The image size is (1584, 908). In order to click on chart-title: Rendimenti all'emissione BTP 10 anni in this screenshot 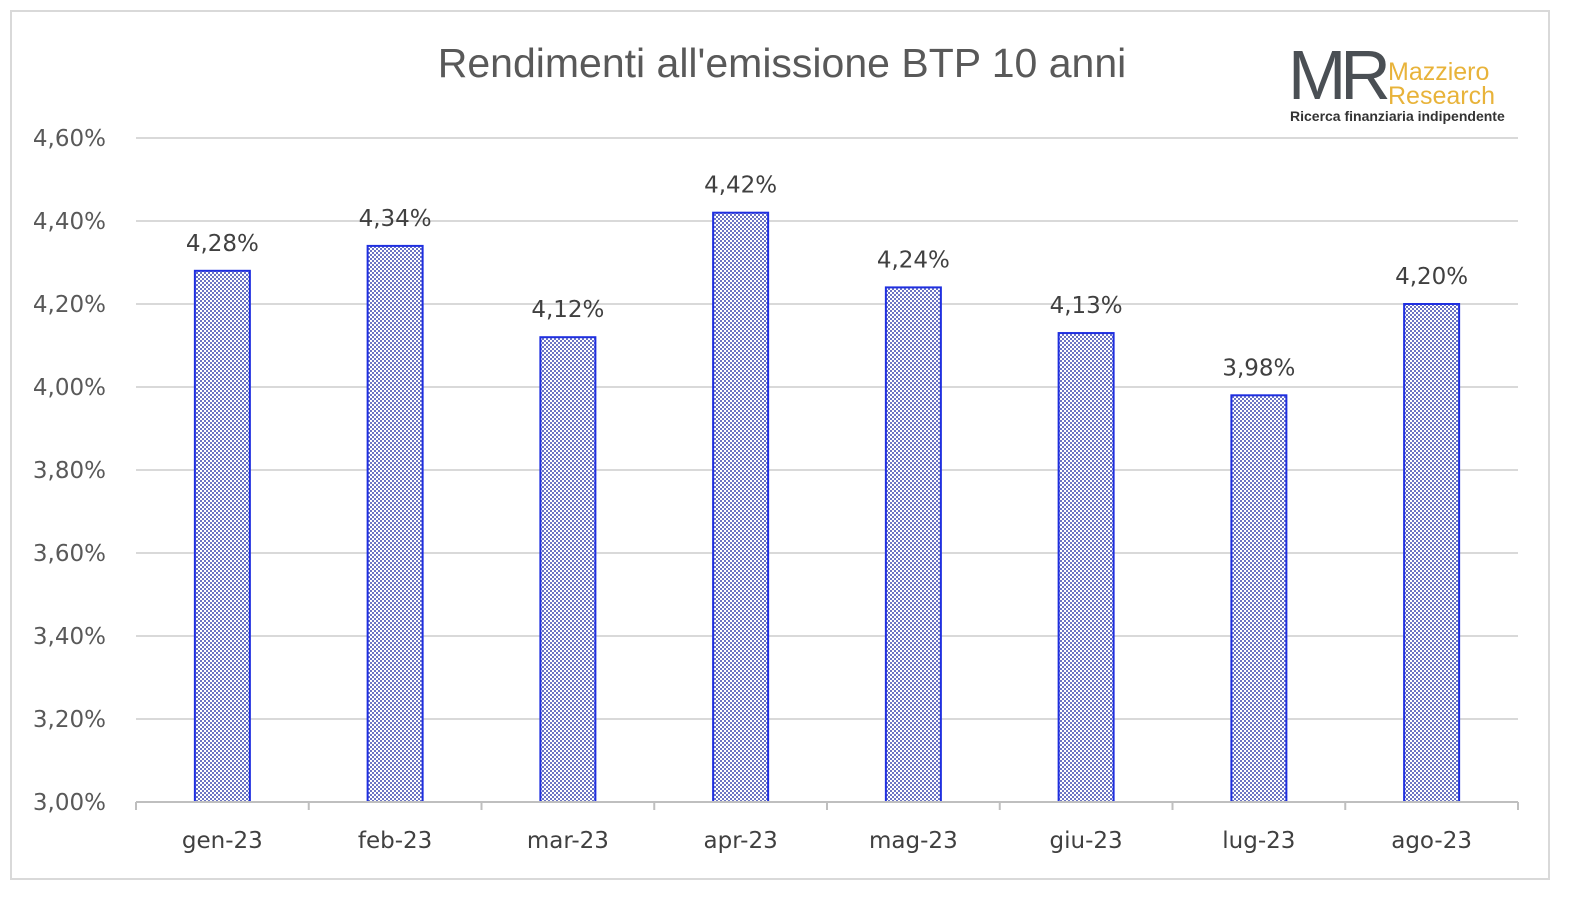, I will do `click(782, 63)`.